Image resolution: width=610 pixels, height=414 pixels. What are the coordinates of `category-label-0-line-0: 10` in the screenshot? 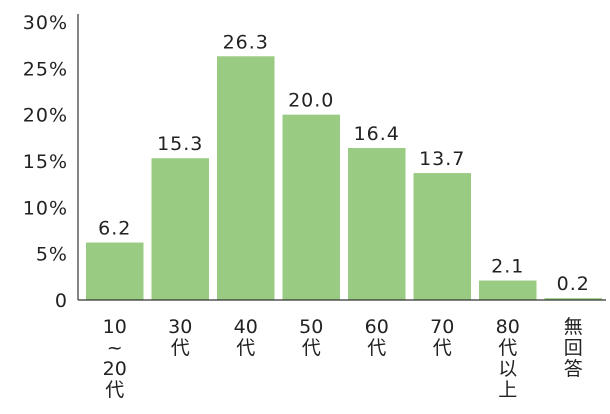 It's located at (115, 327).